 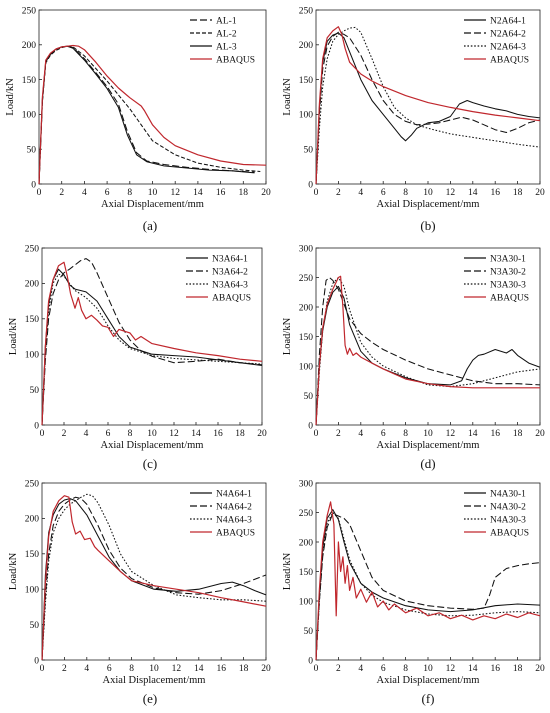 I want to click on legend-entry: ABAQUS, so click(x=509, y=299).